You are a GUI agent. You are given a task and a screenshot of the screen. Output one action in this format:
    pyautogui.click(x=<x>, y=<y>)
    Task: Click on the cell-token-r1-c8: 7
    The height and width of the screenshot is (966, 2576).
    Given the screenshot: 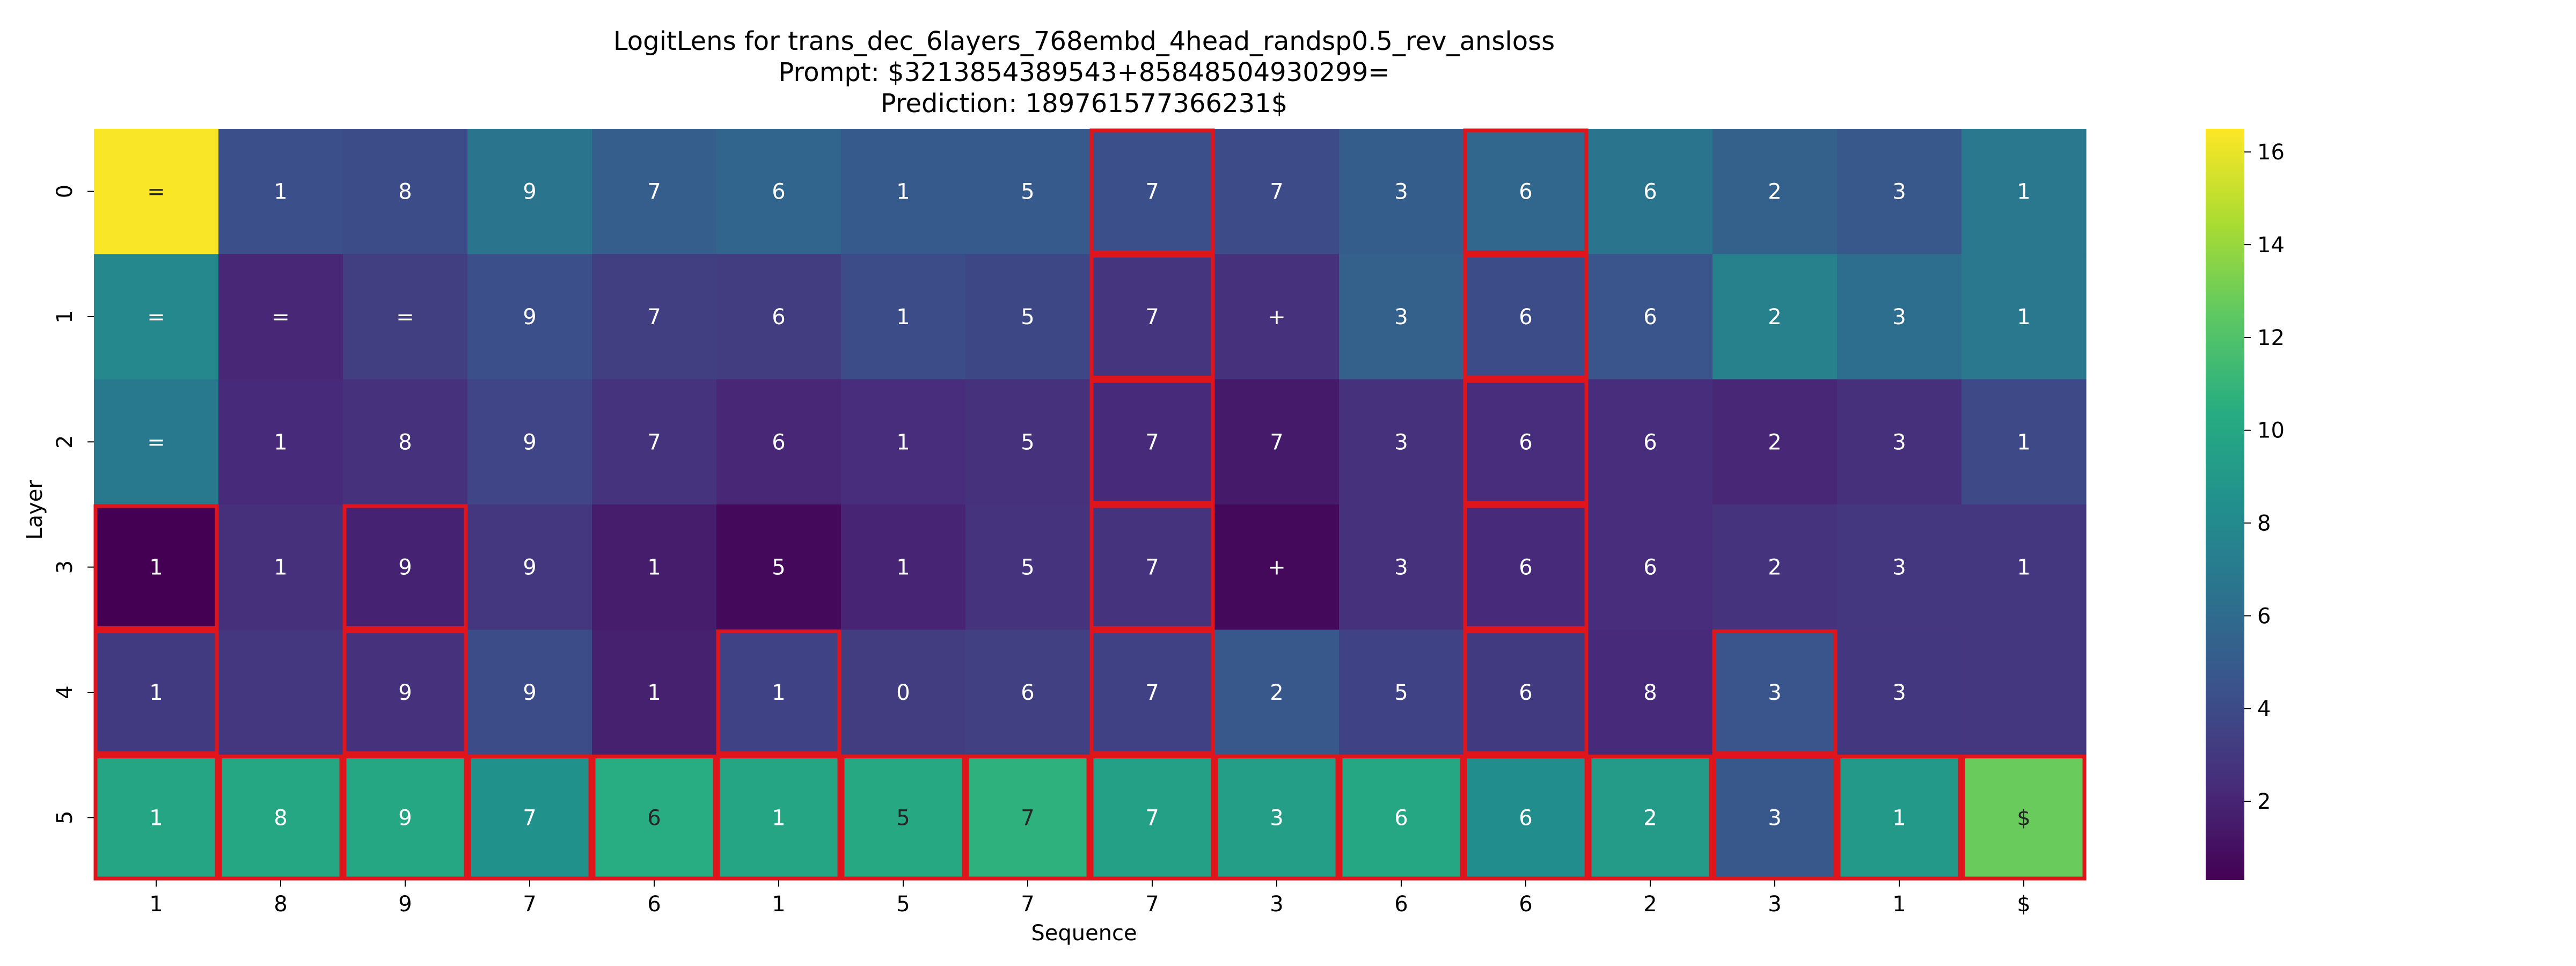 What is the action you would take?
    pyautogui.click(x=1152, y=317)
    